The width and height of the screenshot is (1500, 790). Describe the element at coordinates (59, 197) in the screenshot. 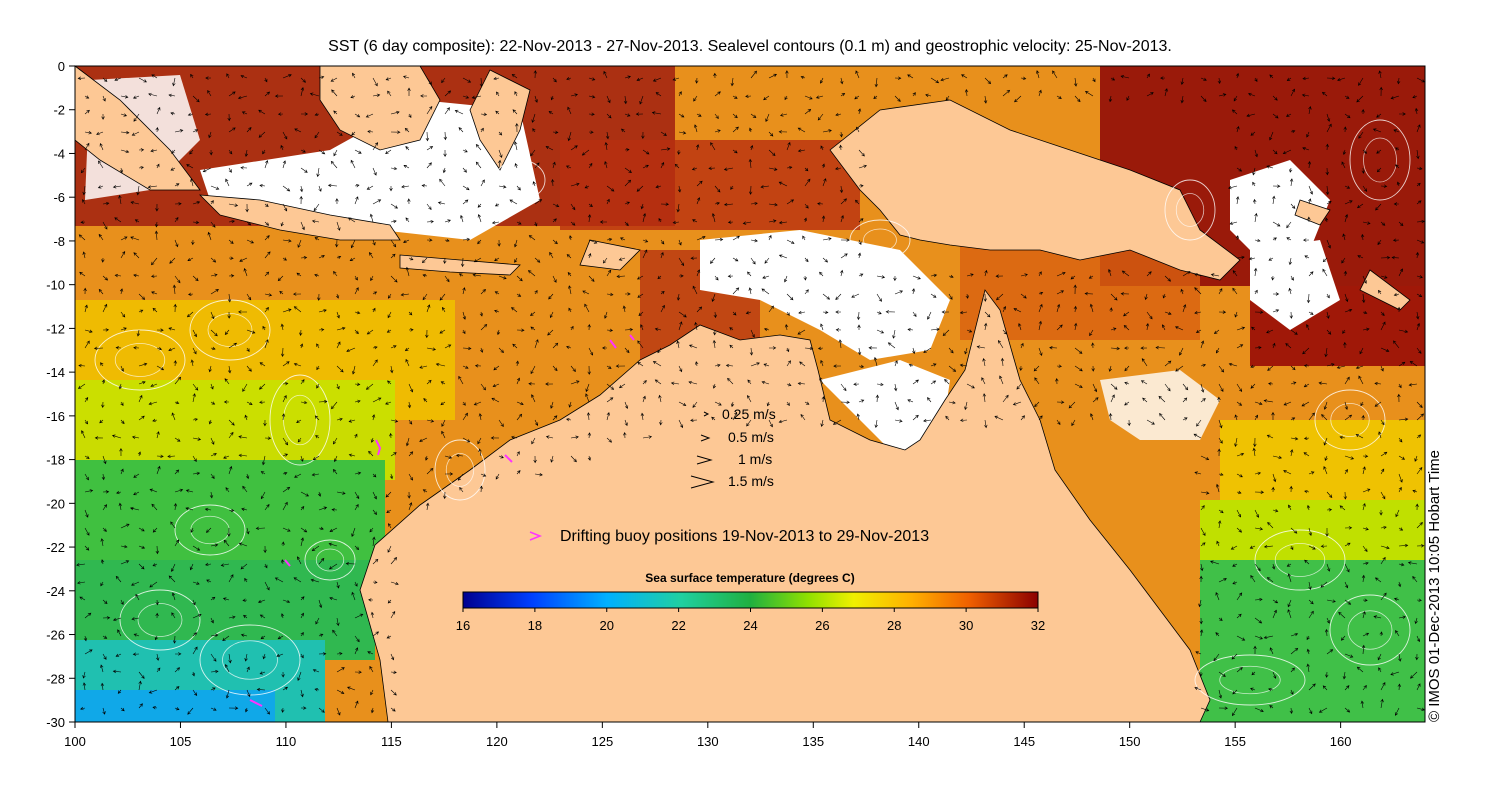

I see `y-tick-label: -6` at that location.